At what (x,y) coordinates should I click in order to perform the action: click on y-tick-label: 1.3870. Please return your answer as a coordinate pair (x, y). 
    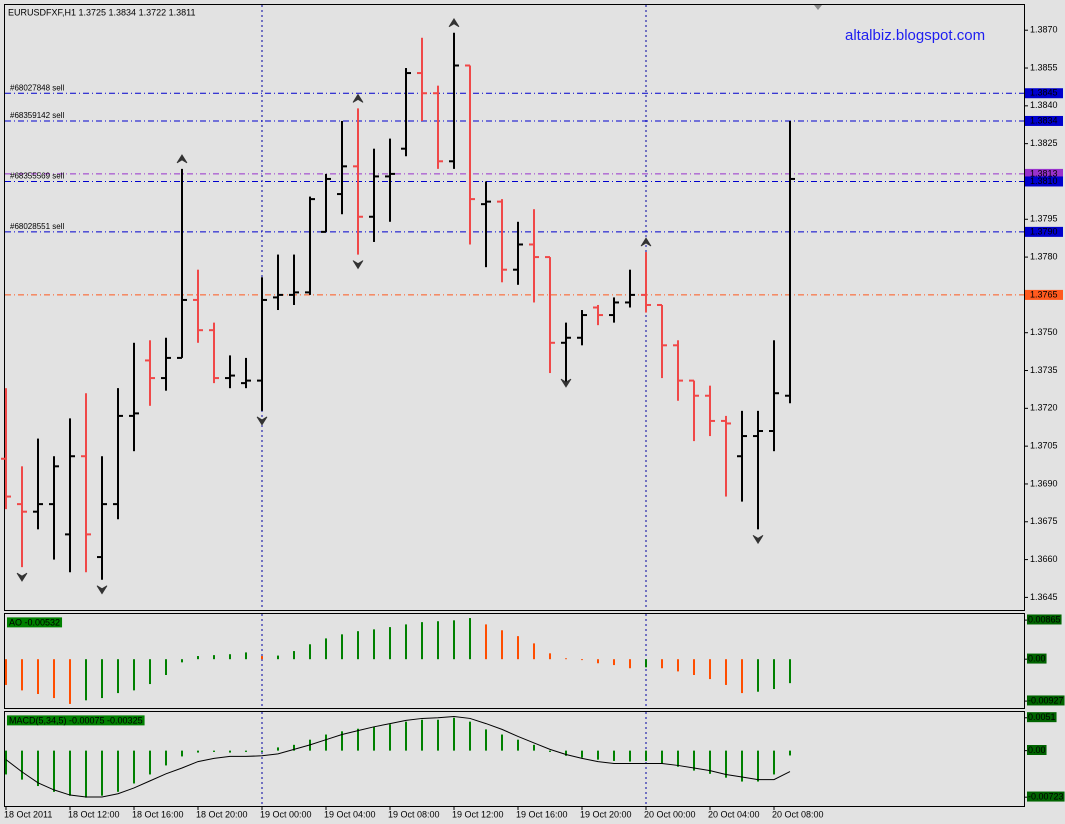
    Looking at the image, I should click on (1044, 30).